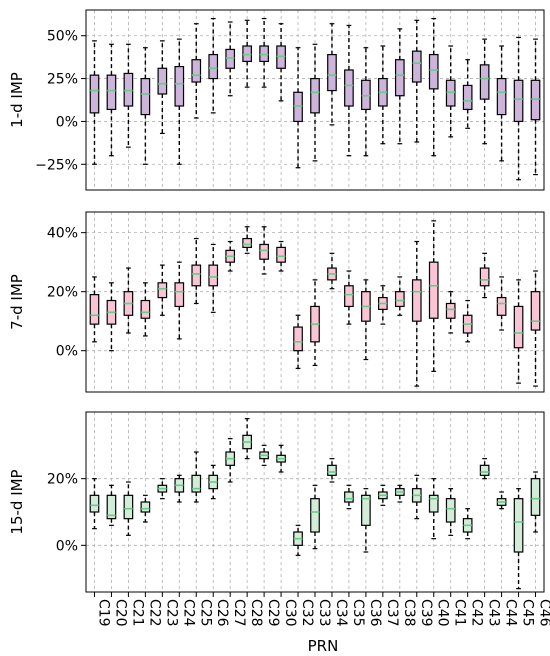 Image resolution: width=550 pixels, height=656 pixels. I want to click on x-tick-label: C38, so click(409, 613).